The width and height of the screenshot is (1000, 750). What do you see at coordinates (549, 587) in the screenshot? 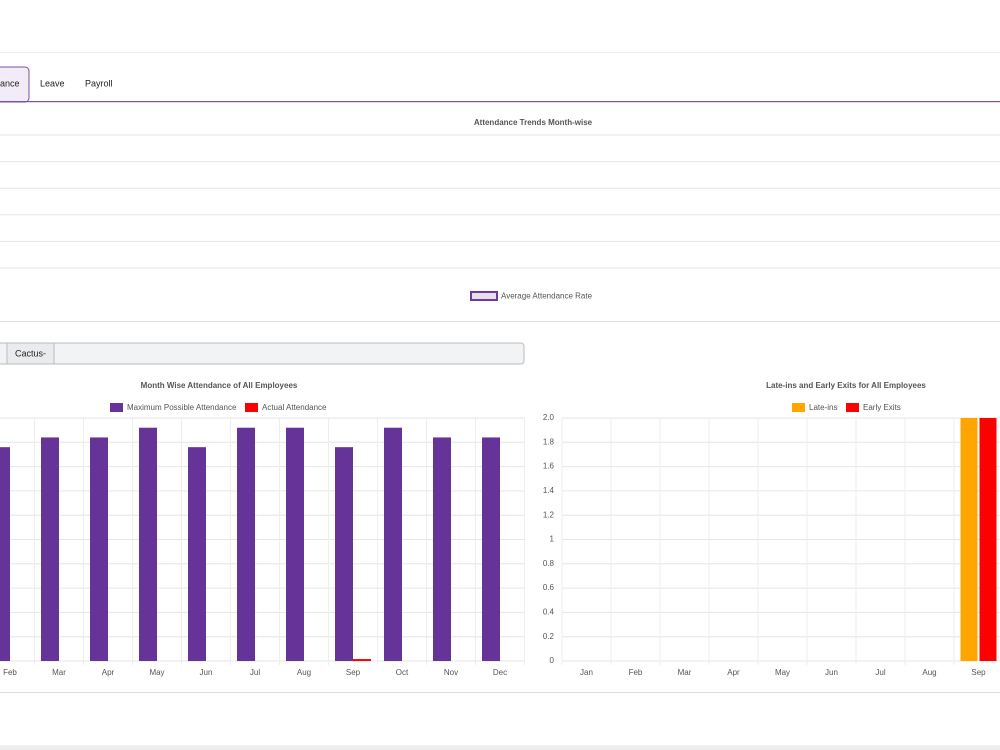
I see `y-tick-label: 0.6` at bounding box center [549, 587].